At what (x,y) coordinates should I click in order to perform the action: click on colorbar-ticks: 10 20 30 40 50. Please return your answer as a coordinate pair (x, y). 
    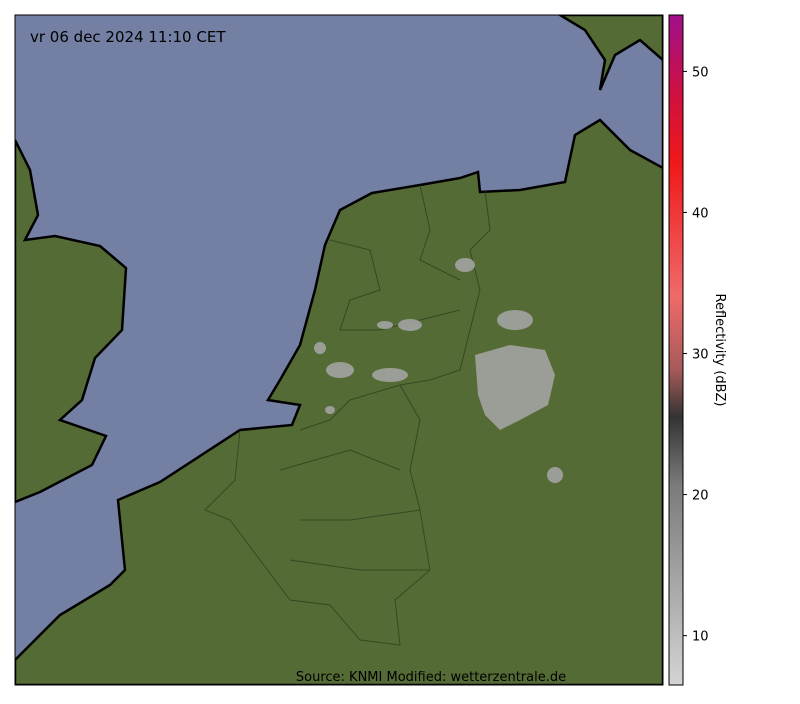
    Looking at the image, I should click on (696, 355).